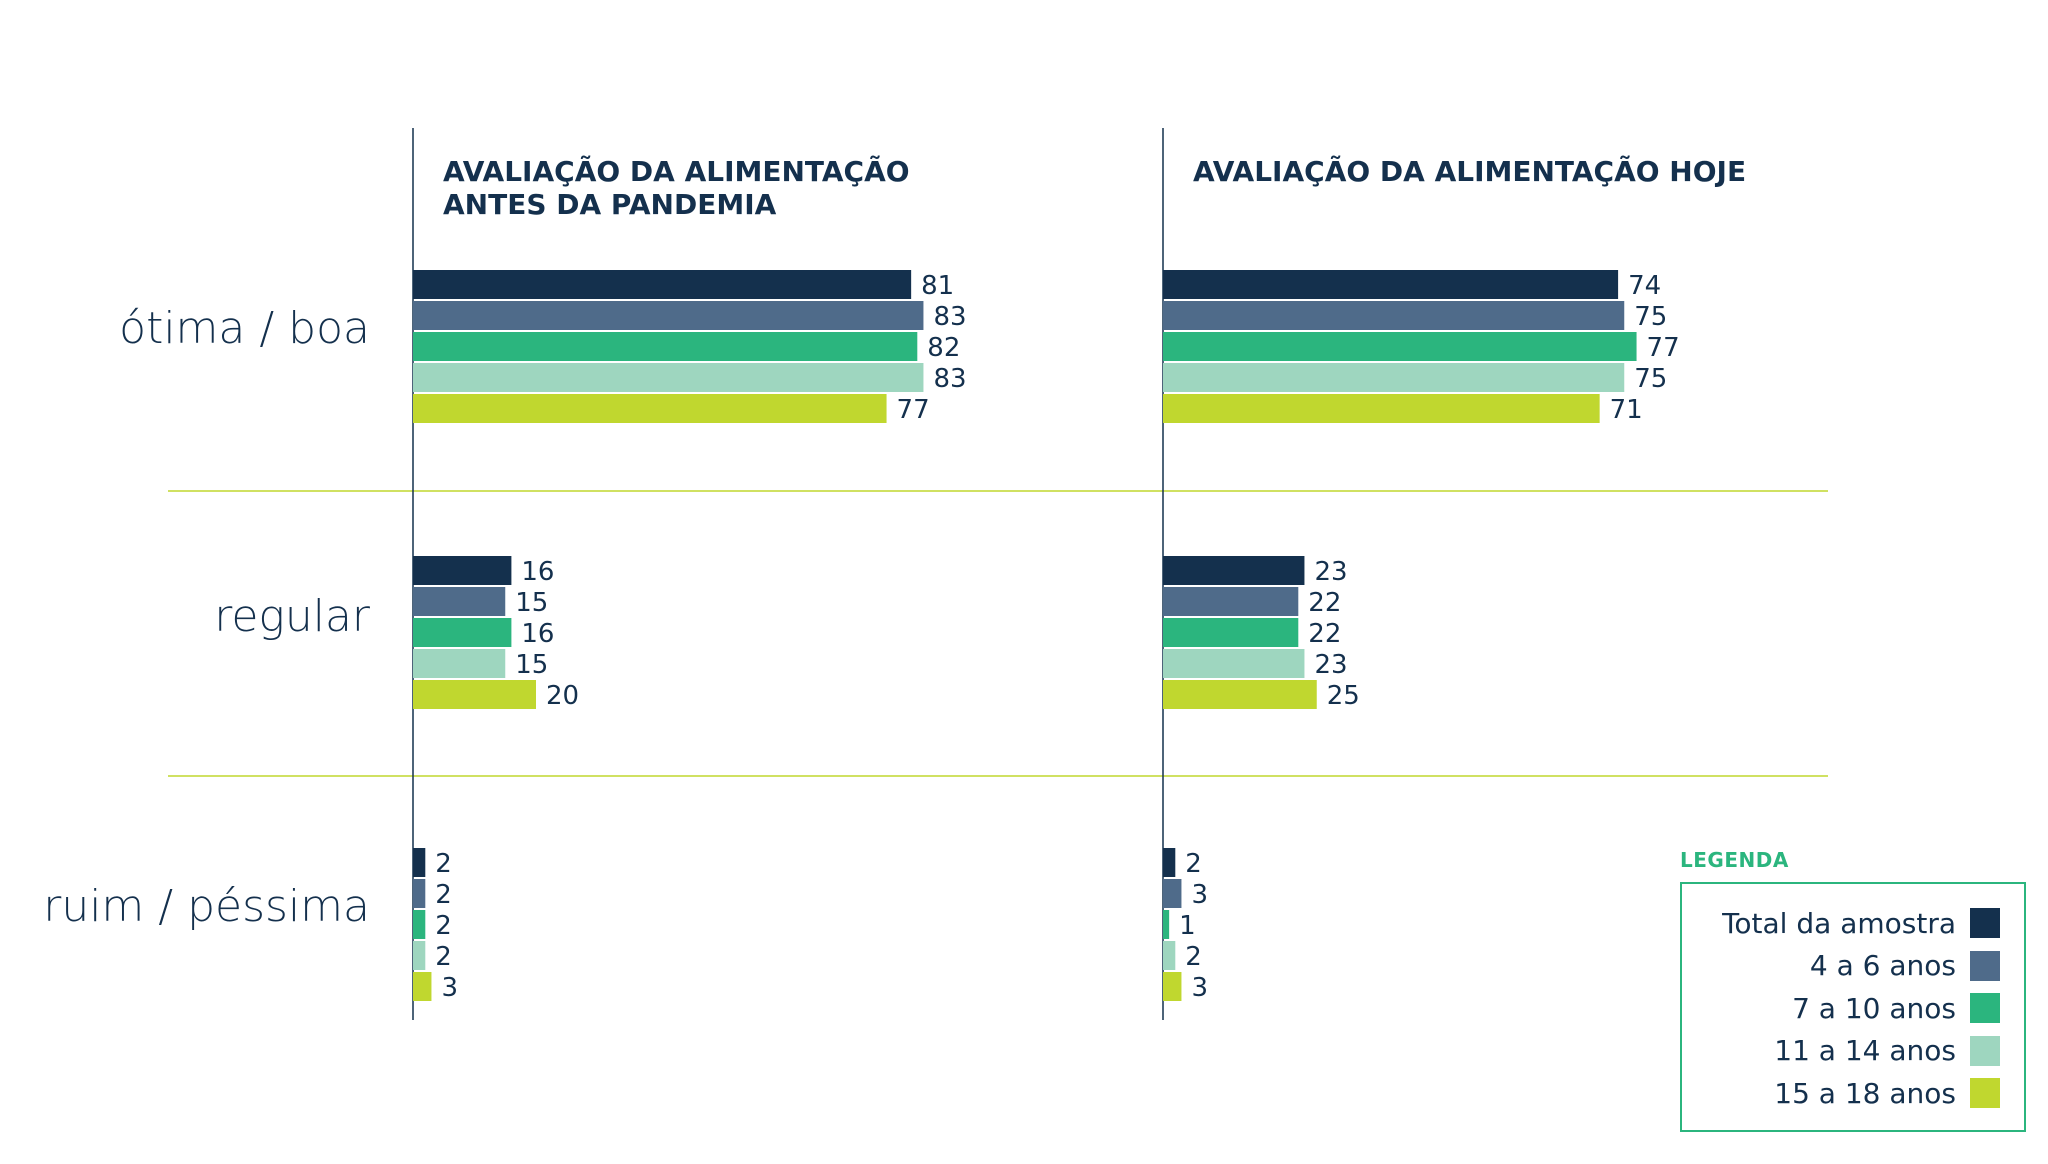 This screenshot has width=2048, height=1164. I want to click on legend-label: 11 a 14 anos, so click(1865, 1051).